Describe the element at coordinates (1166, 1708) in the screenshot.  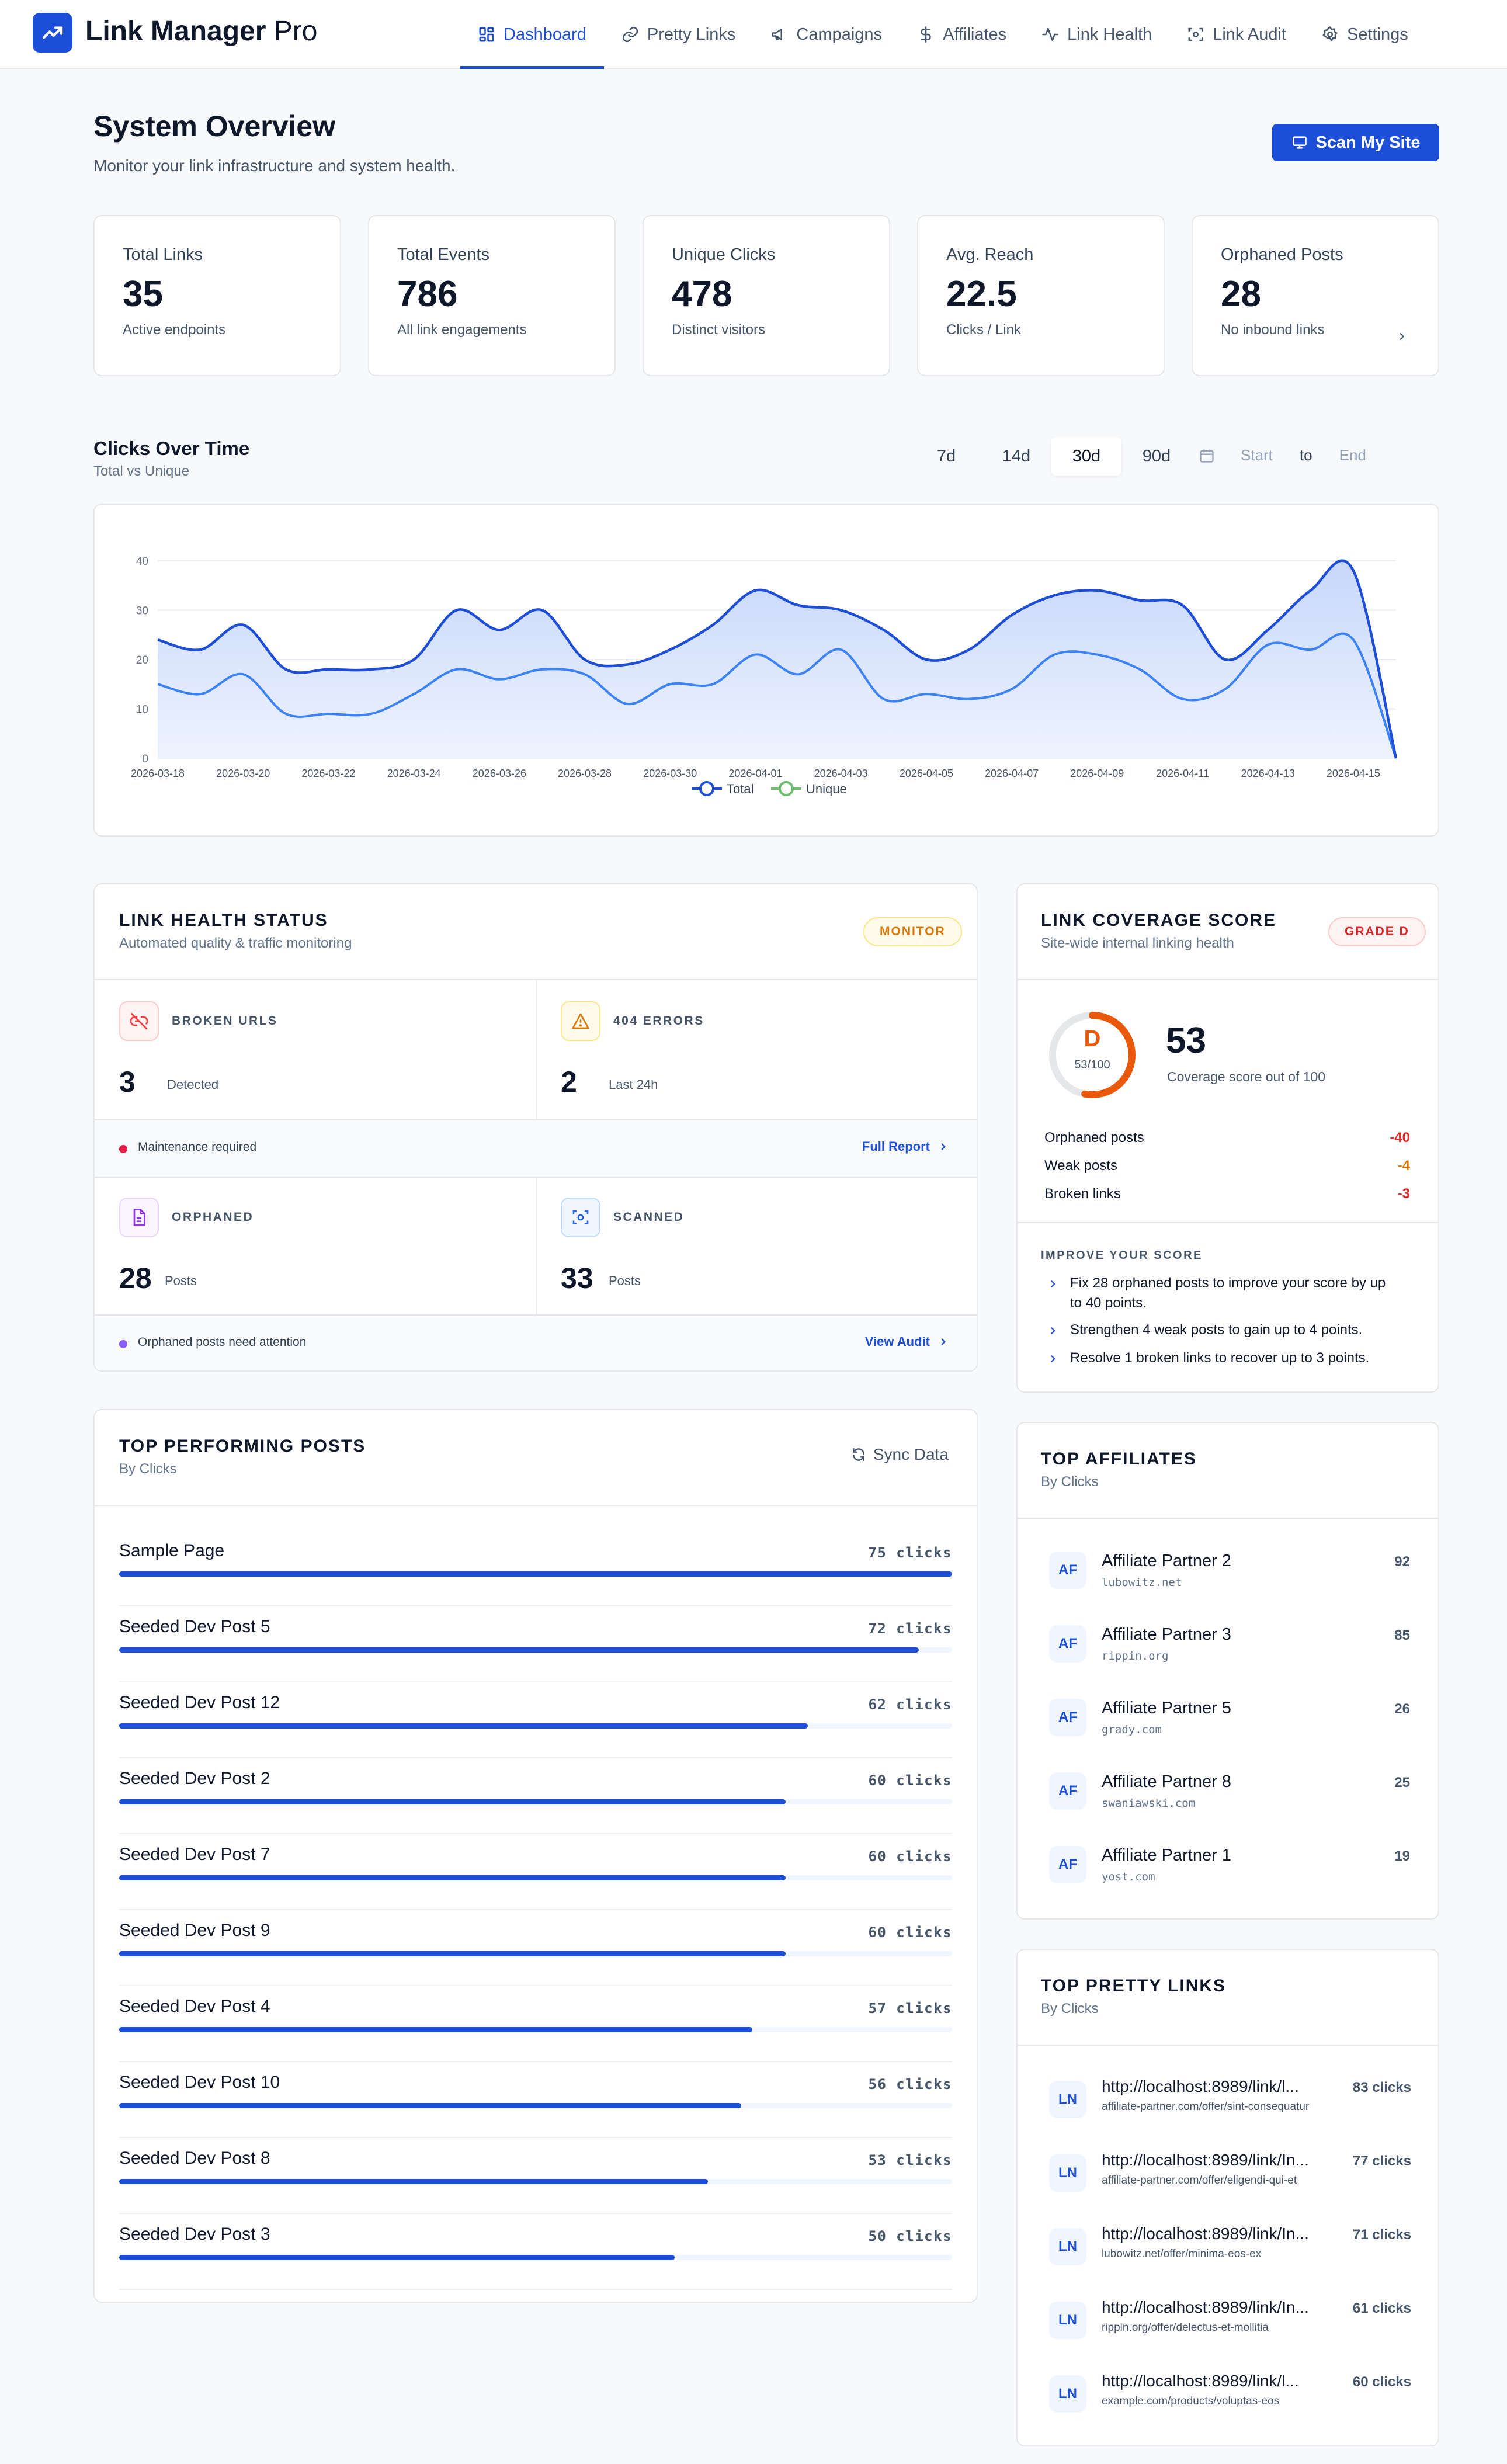
I see `affiliate-name: Affiliate Partner 5` at that location.